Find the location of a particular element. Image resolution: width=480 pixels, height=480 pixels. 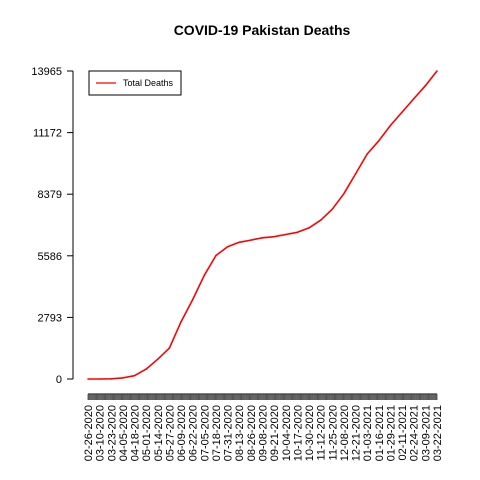

x-tick-label: 03-09-2021 is located at coordinates (426, 433).